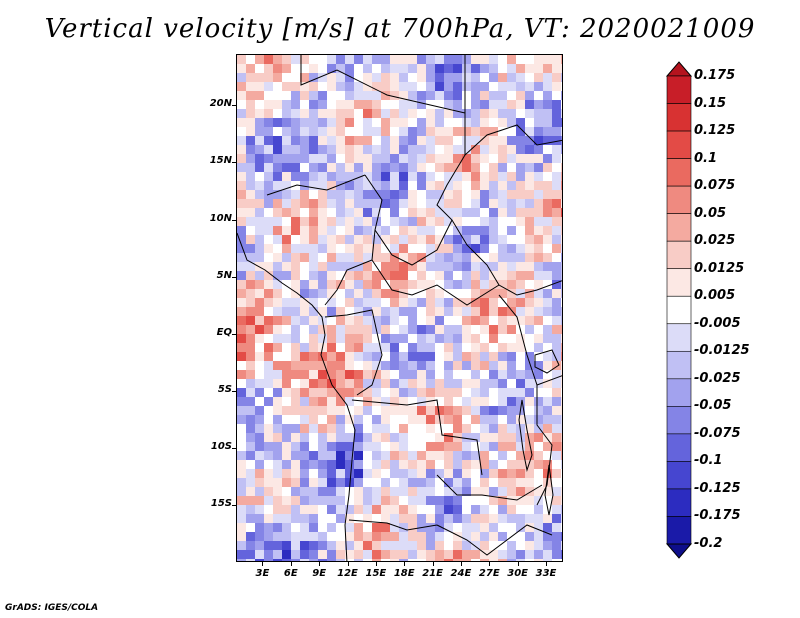 This screenshot has width=800, height=618. I want to click on lon-tick, so click(348, 564).